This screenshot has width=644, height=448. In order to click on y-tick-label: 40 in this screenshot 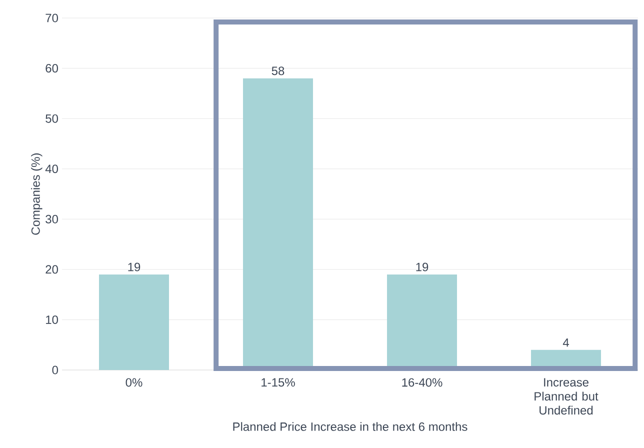, I will do `click(51, 169)`.